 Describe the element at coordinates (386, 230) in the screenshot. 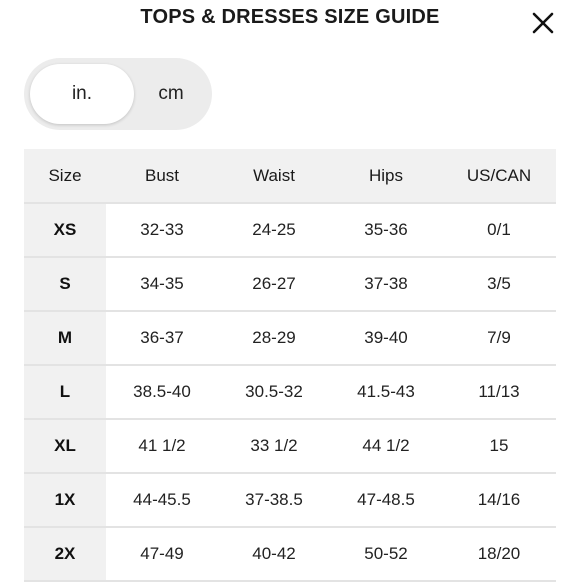

I see `hips-cell: 35-36` at that location.